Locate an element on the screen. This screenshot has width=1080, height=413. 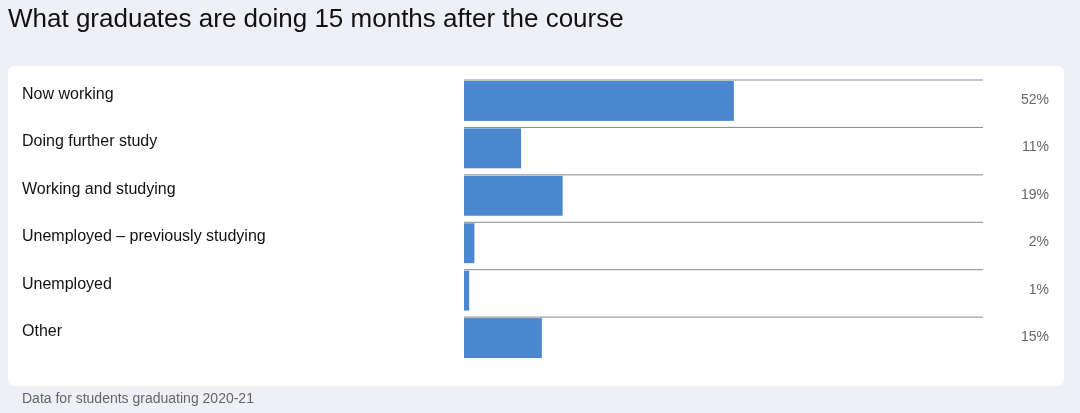
y-tick-label: Unemployed – previously studying is located at coordinates (144, 236).